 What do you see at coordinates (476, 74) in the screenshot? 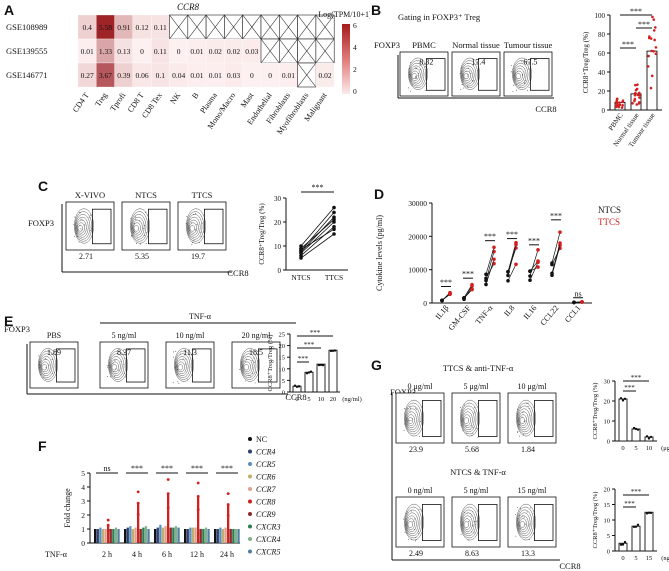
I see `facs-frame` at bounding box center [476, 74].